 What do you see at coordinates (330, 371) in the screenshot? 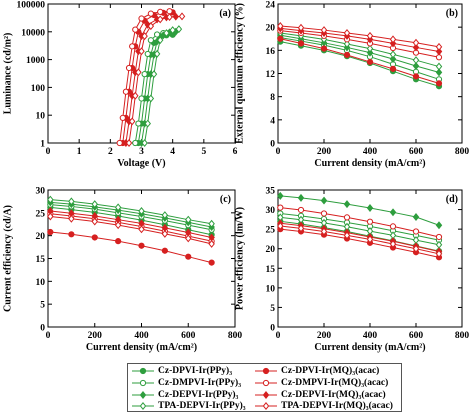
I see `legend-label-4: Cz-DPVI-Ir(MQ)₃(acac)` at bounding box center [330, 371].